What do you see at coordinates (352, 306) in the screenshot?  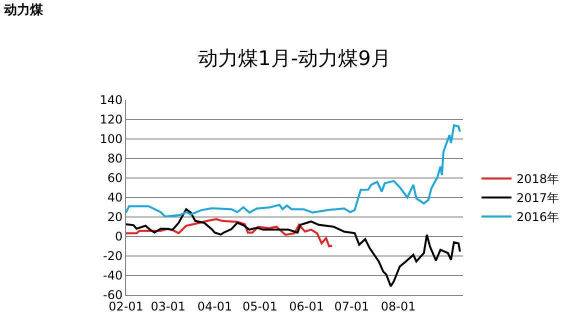 I see `x-tick-label: 07-01` at bounding box center [352, 306].